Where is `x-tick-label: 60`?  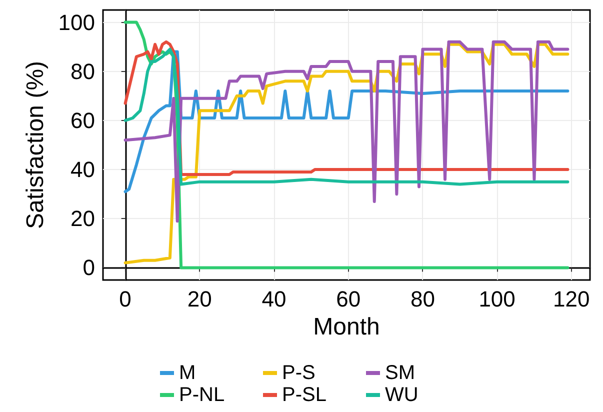 x-tick-label: 60 is located at coordinates (348, 299).